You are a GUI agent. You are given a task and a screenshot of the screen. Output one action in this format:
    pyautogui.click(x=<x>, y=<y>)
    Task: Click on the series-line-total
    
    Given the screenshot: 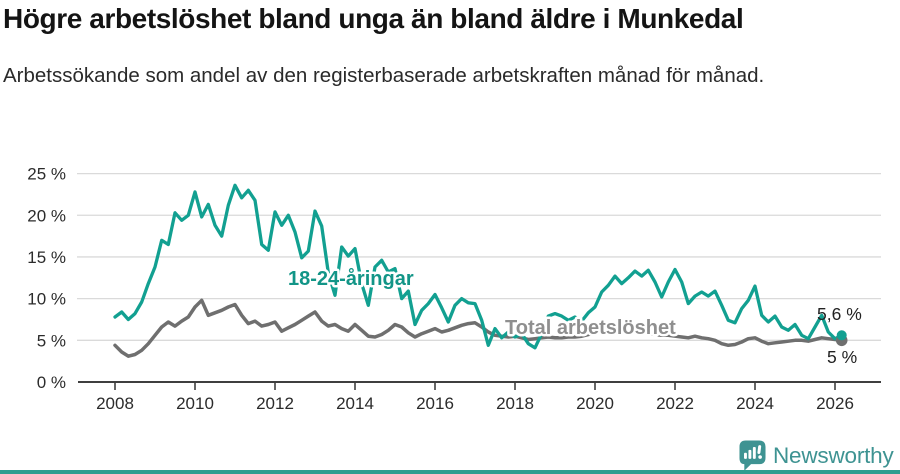 What is the action you would take?
    pyautogui.click(x=478, y=328)
    